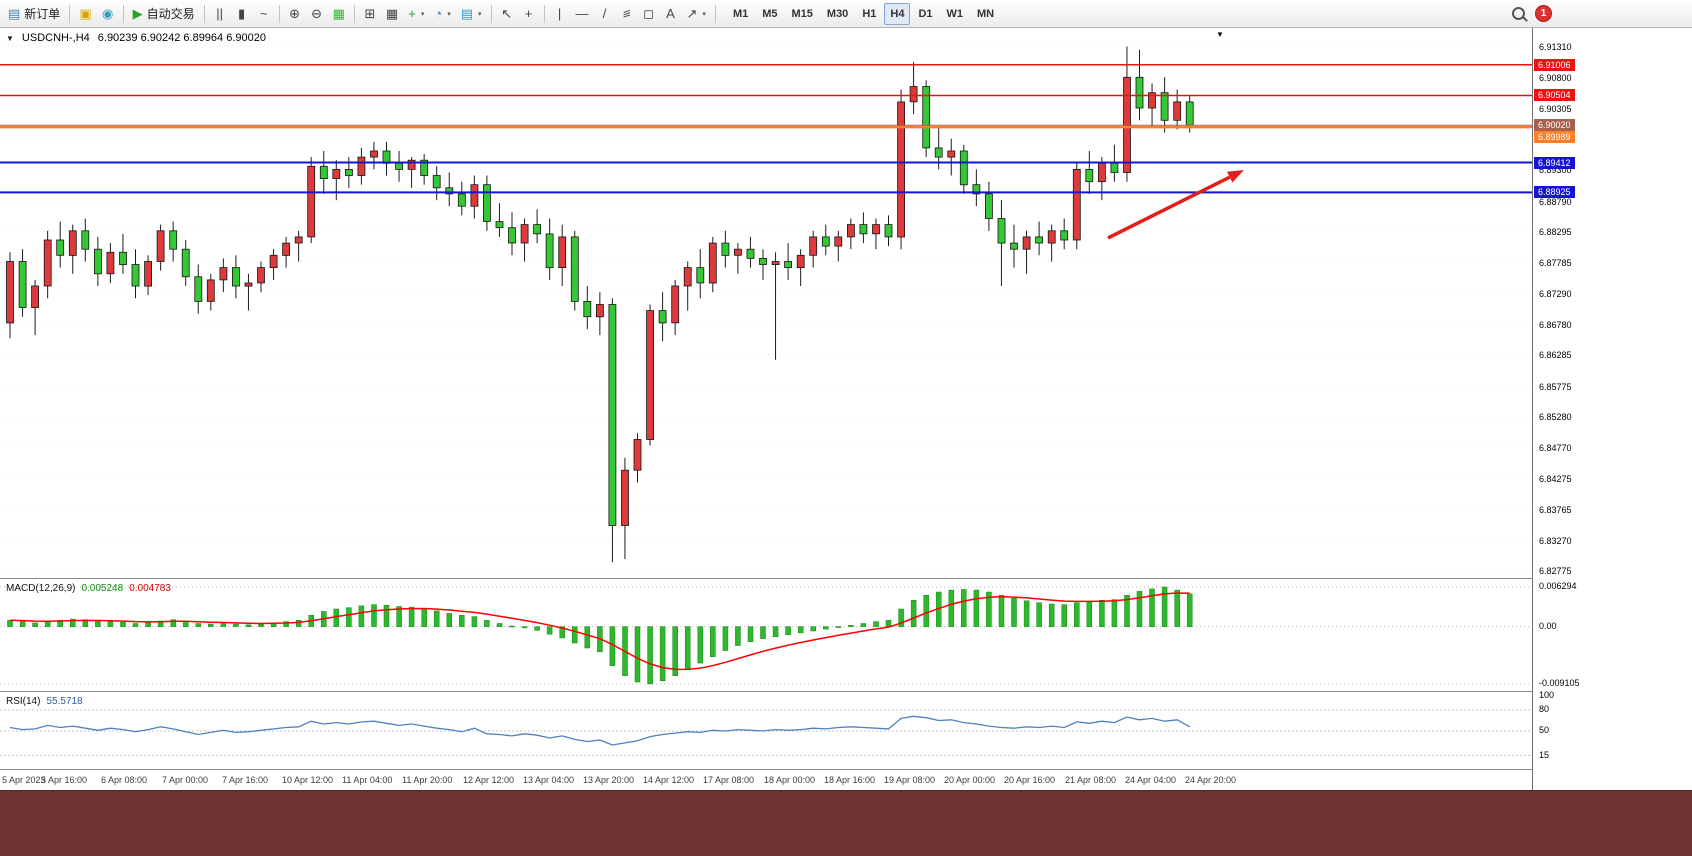  Describe the element at coordinates (671, 14) in the screenshot. I see `text-label-button: A` at that location.